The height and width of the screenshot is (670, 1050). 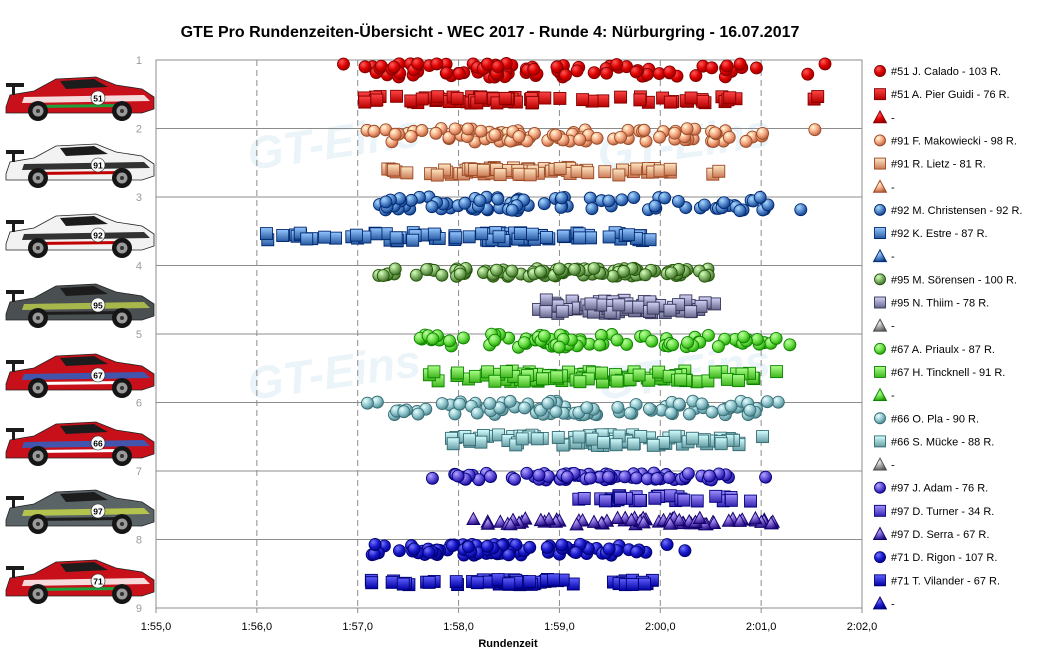 What do you see at coordinates (98, 444) in the screenshot?
I see `car-number: 66` at bounding box center [98, 444].